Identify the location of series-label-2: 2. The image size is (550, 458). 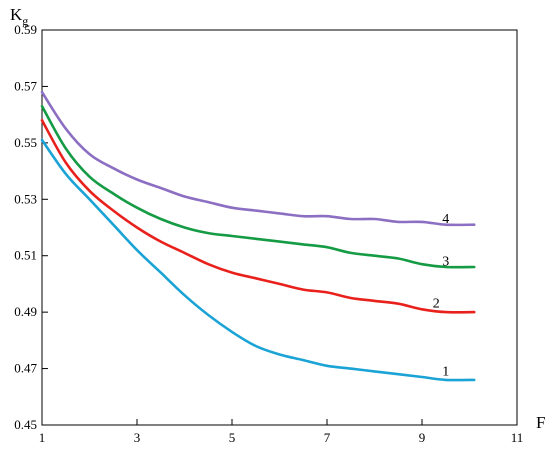
(436, 304).